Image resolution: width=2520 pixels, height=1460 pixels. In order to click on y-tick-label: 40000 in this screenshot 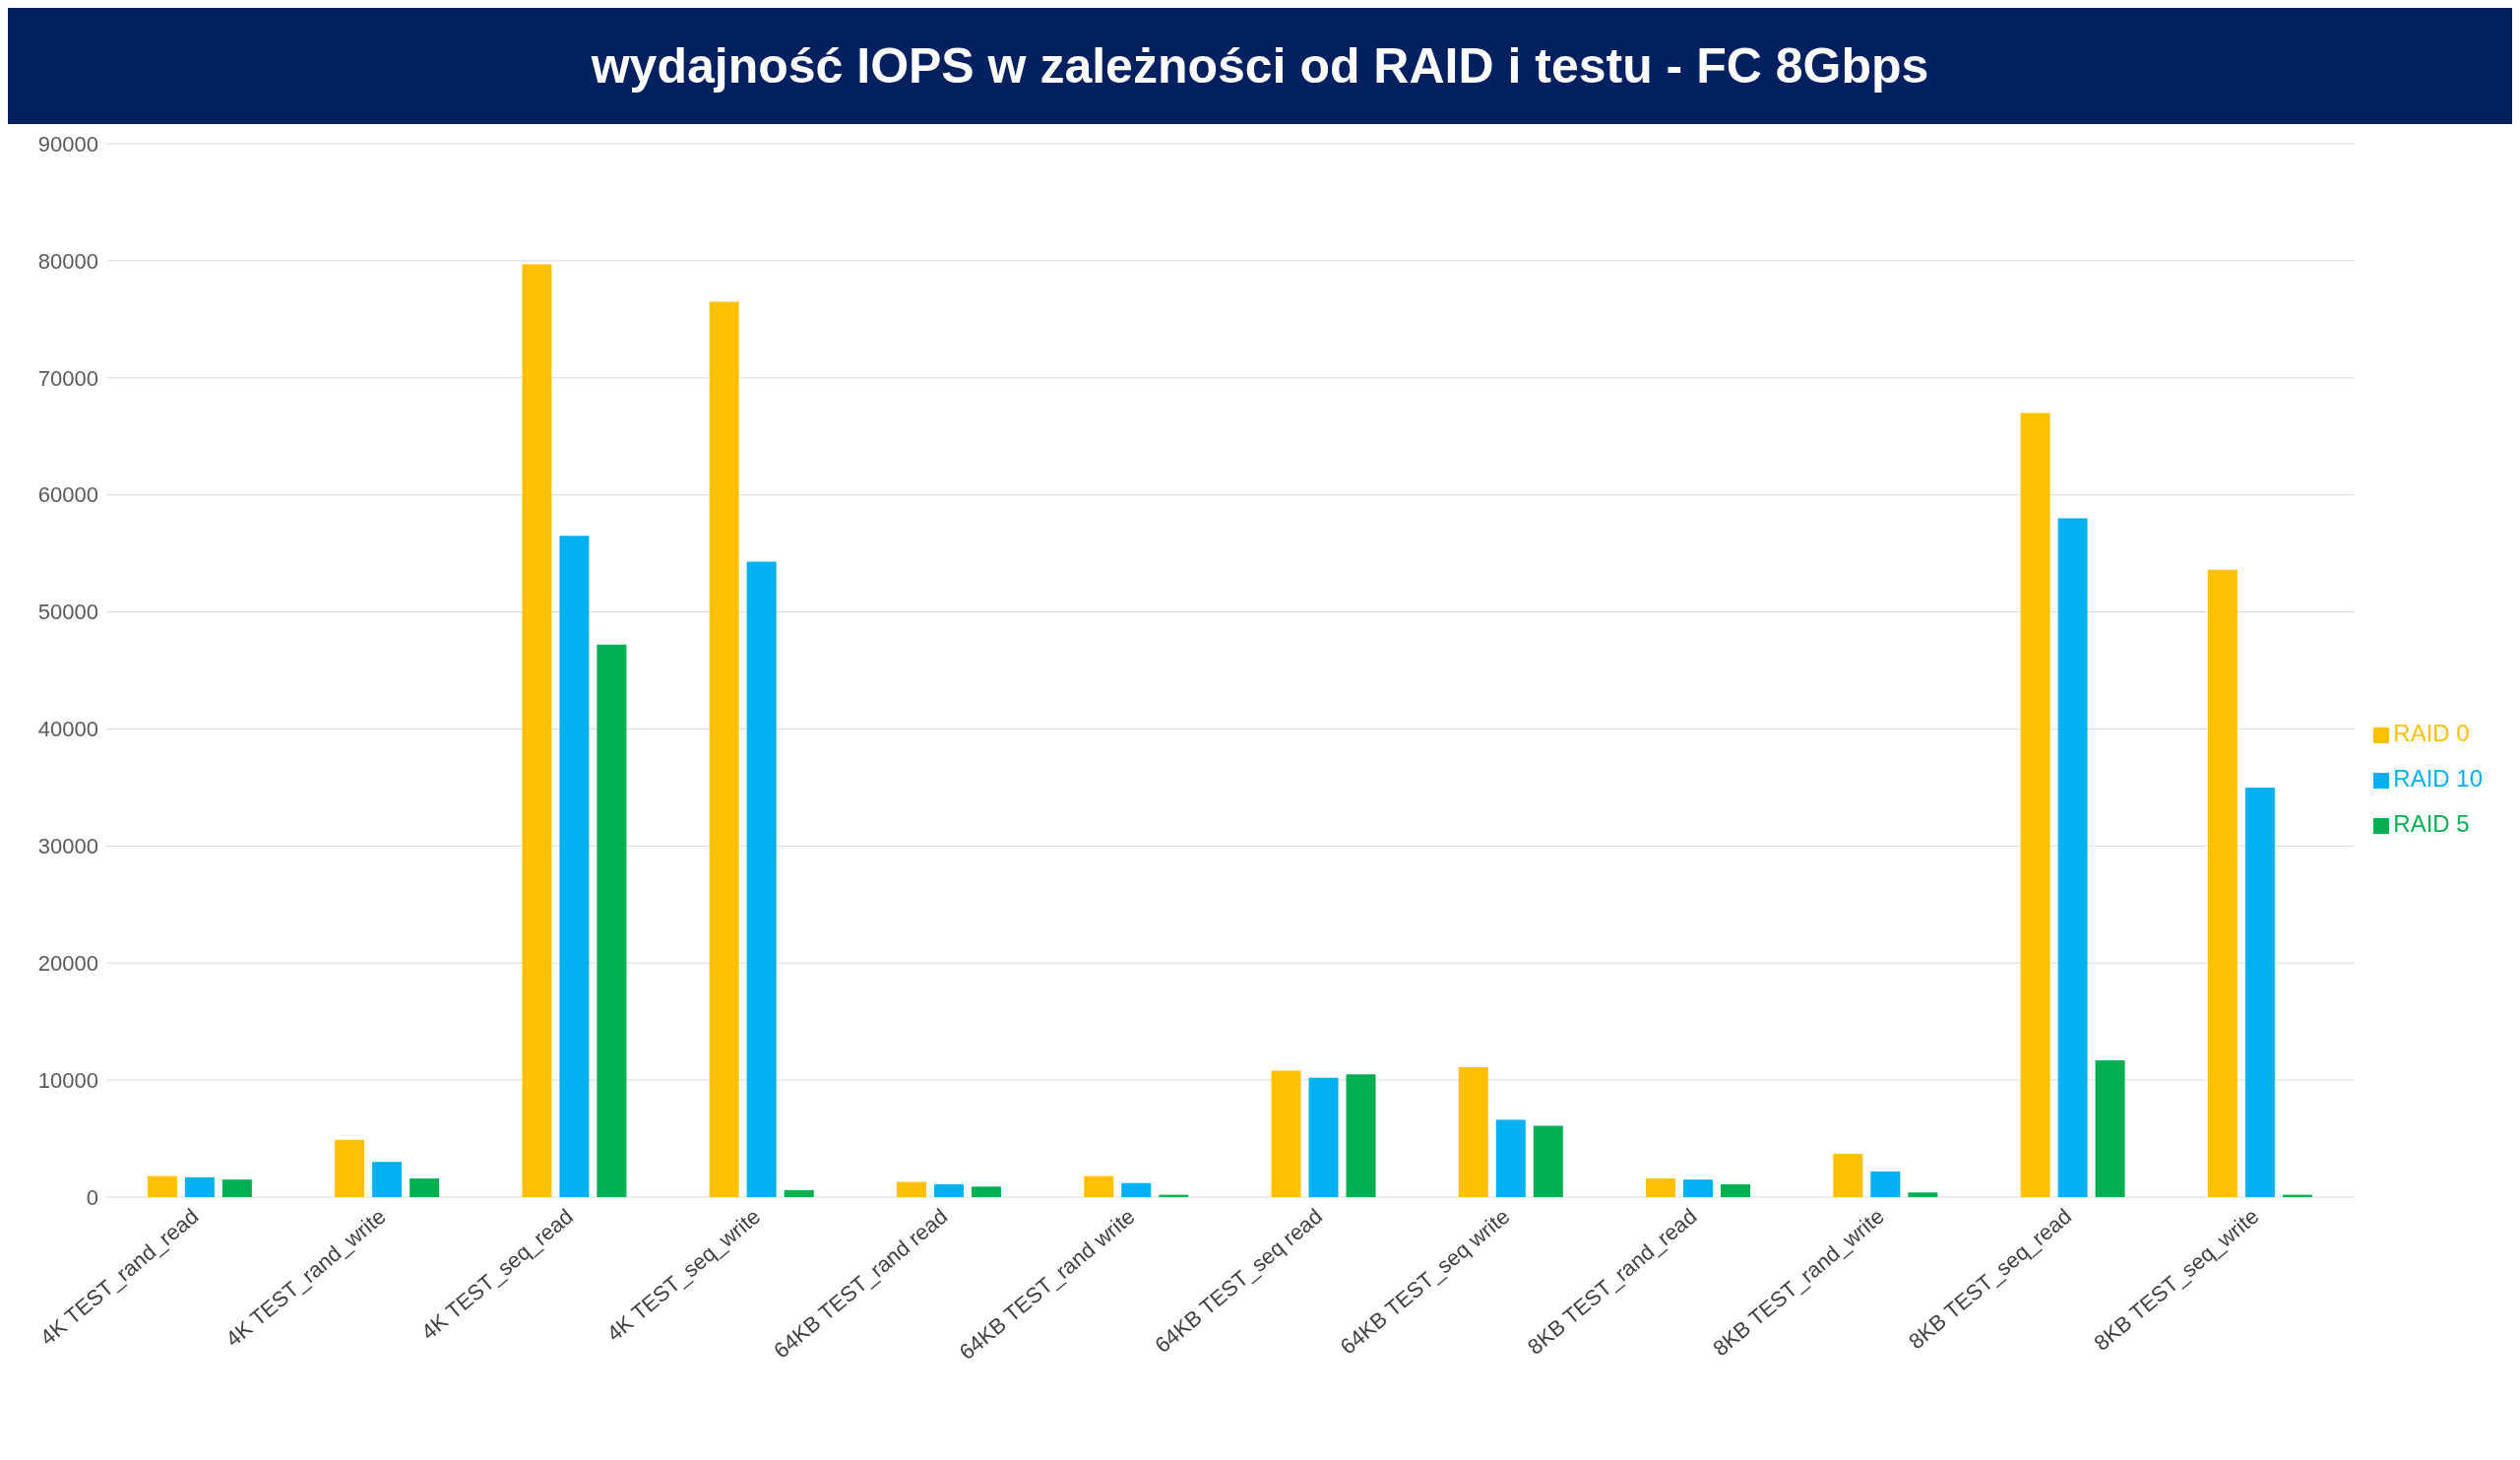, I will do `click(67, 729)`.